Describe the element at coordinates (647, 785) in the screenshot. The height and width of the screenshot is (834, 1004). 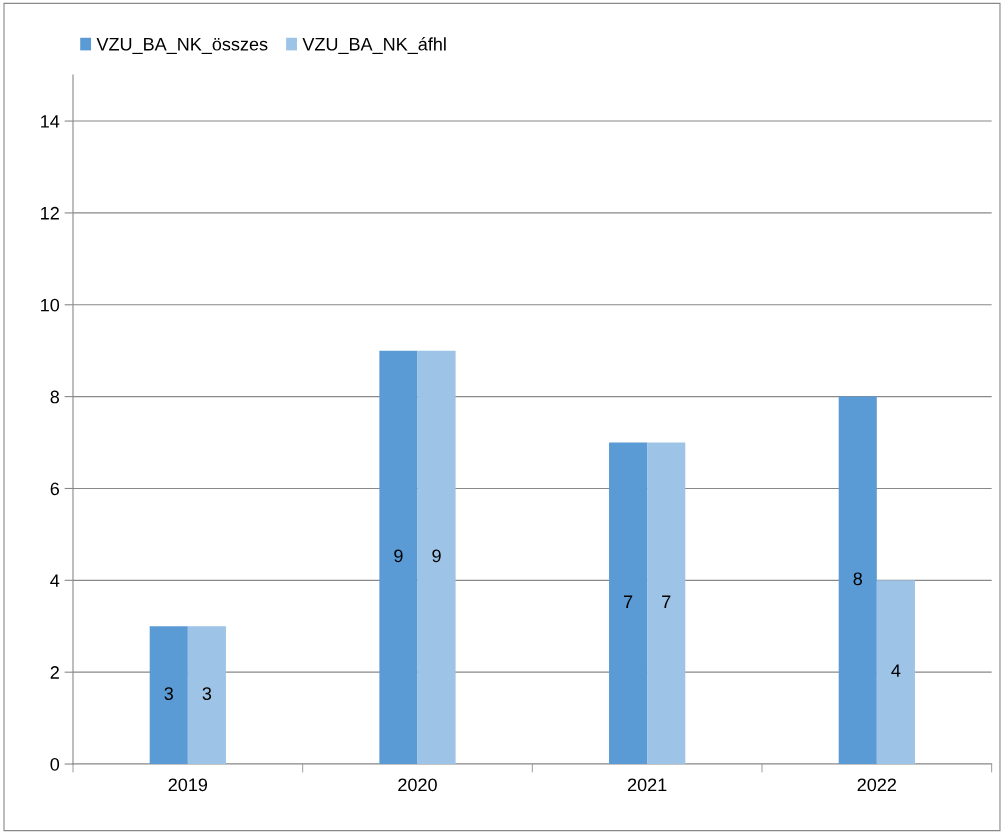
I see `x-tick-label: 2021` at that location.